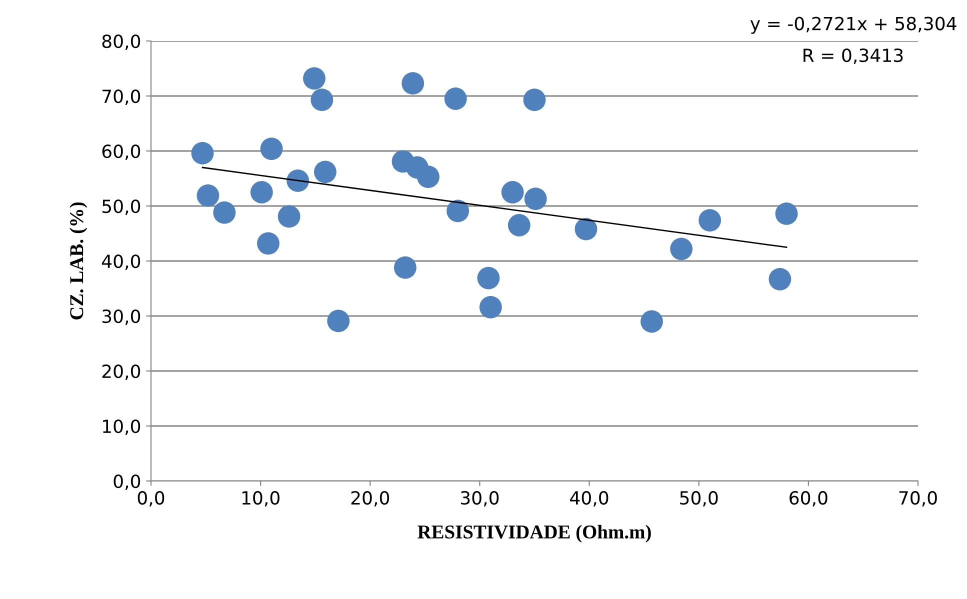 This screenshot has width=967, height=599. I want to click on text: y = -0,2721x + 58,304, so click(853, 25).